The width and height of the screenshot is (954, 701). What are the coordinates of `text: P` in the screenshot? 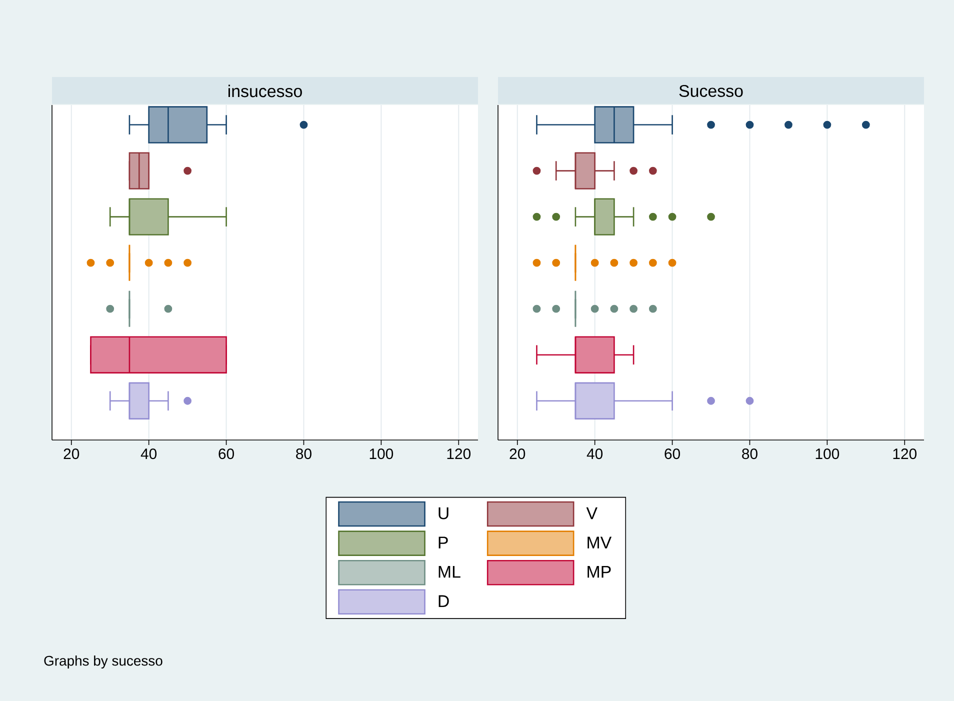 It's located at (443, 542).